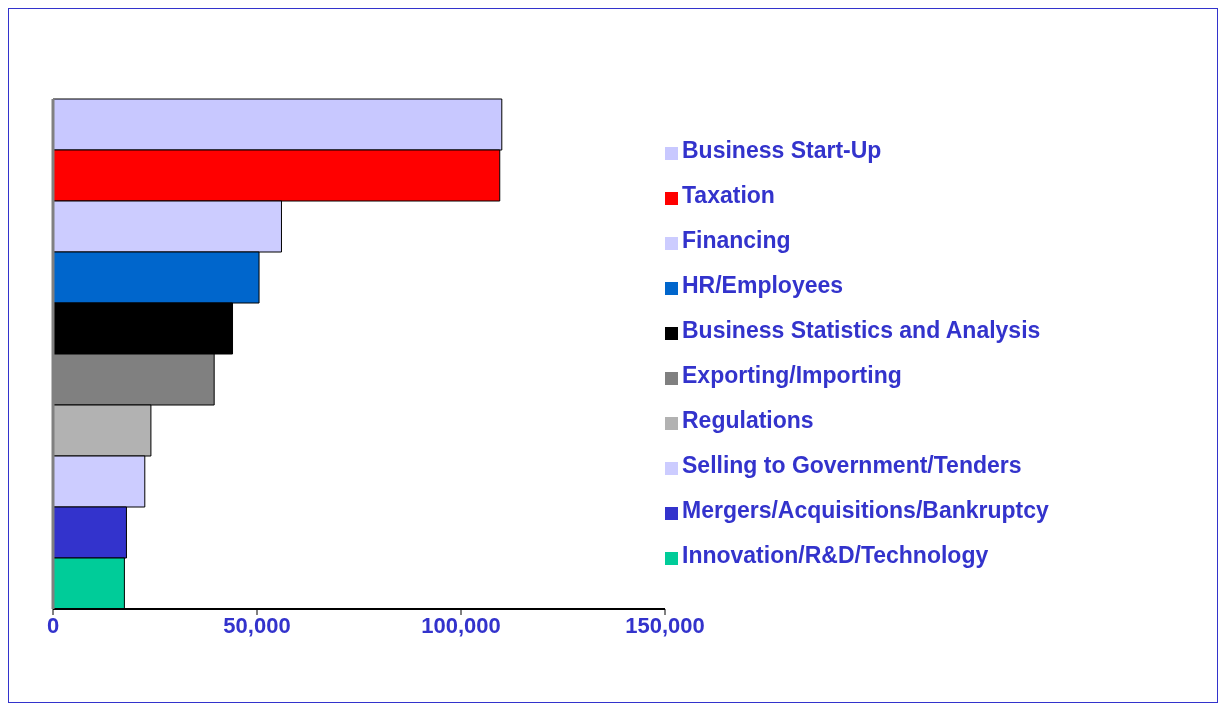  I want to click on x-tick-label: 100,000, so click(461, 625).